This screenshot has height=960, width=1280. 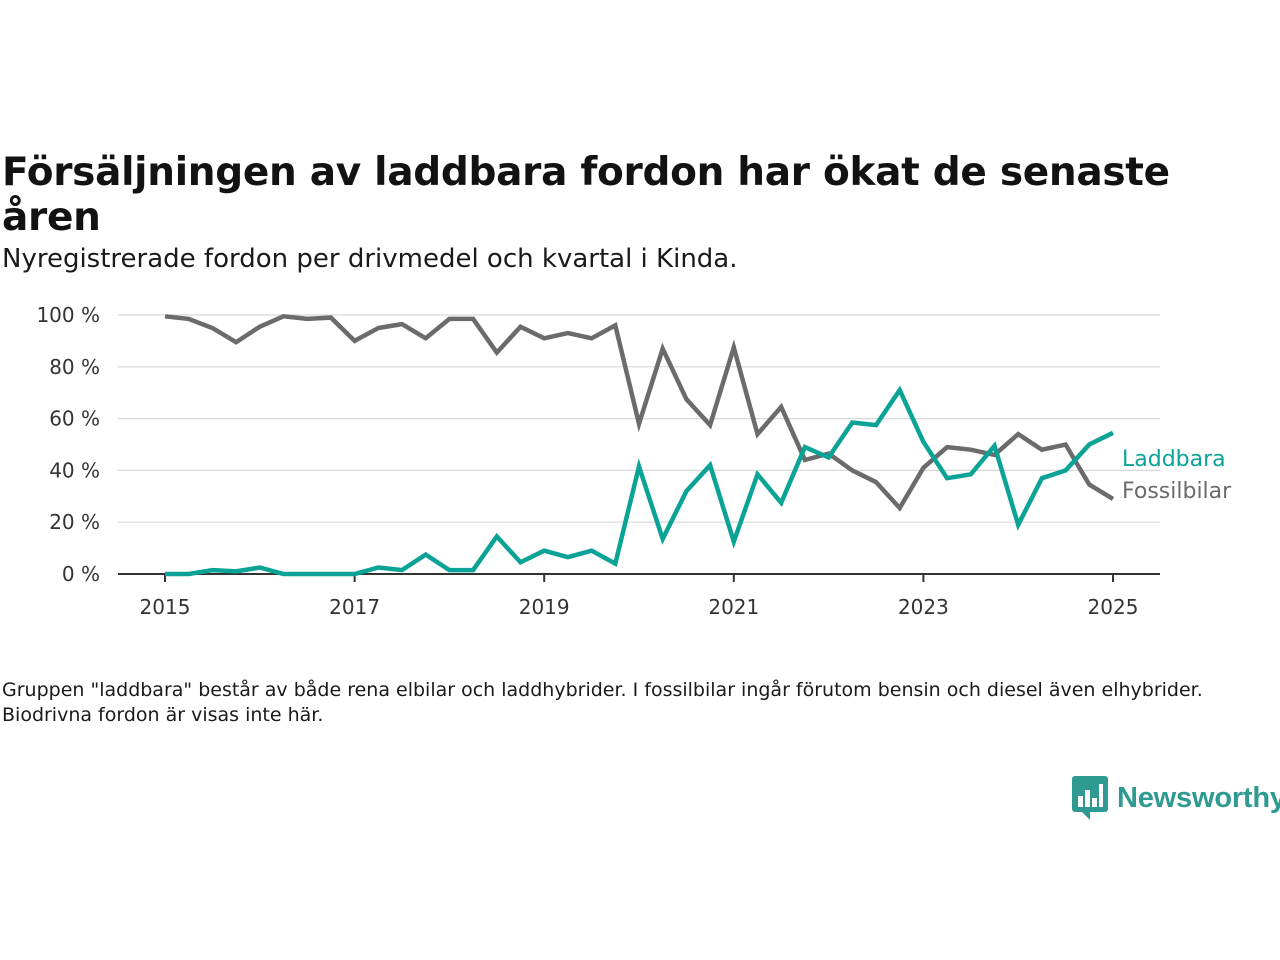 I want to click on x-tick-label: 2017, so click(x=354, y=607).